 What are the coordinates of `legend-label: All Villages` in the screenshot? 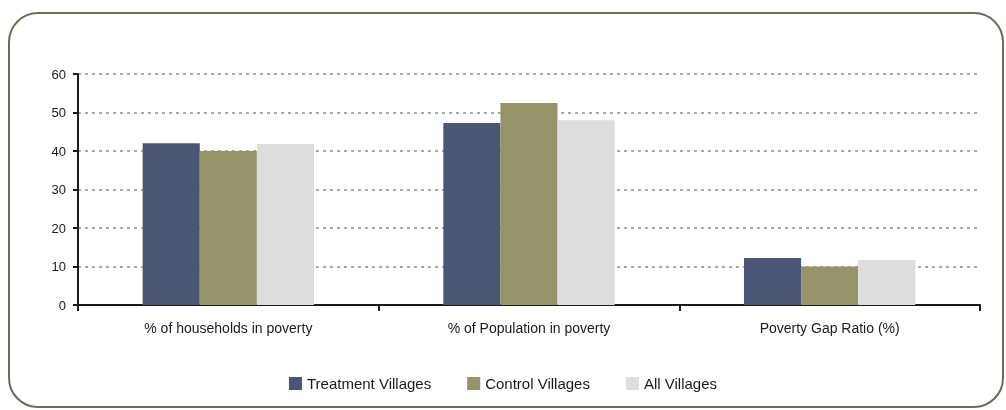 It's located at (680, 383).